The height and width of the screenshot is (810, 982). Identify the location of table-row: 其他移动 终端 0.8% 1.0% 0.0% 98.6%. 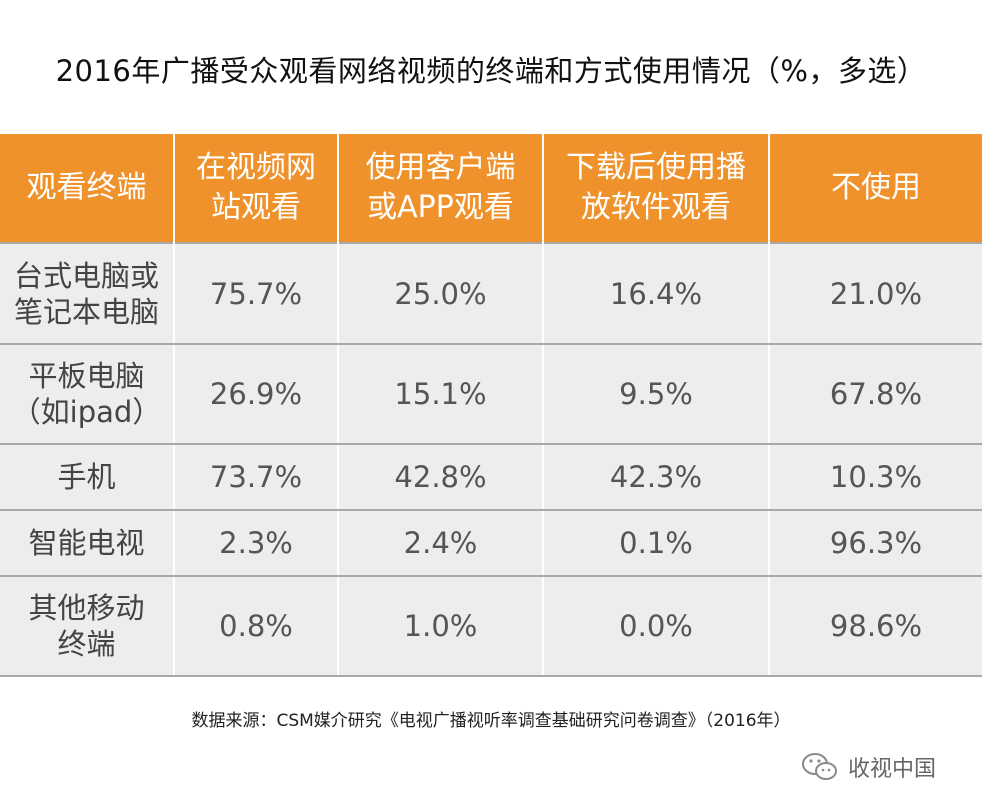
(491, 626).